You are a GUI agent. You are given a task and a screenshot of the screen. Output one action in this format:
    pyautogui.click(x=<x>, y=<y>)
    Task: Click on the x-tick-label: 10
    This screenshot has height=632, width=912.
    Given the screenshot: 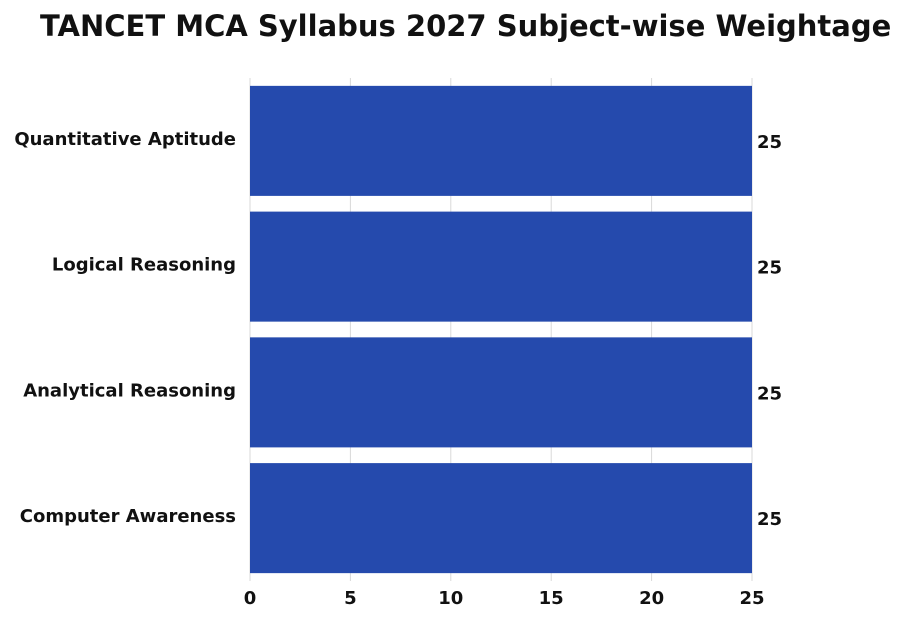 What is the action you would take?
    pyautogui.click(x=450, y=598)
    